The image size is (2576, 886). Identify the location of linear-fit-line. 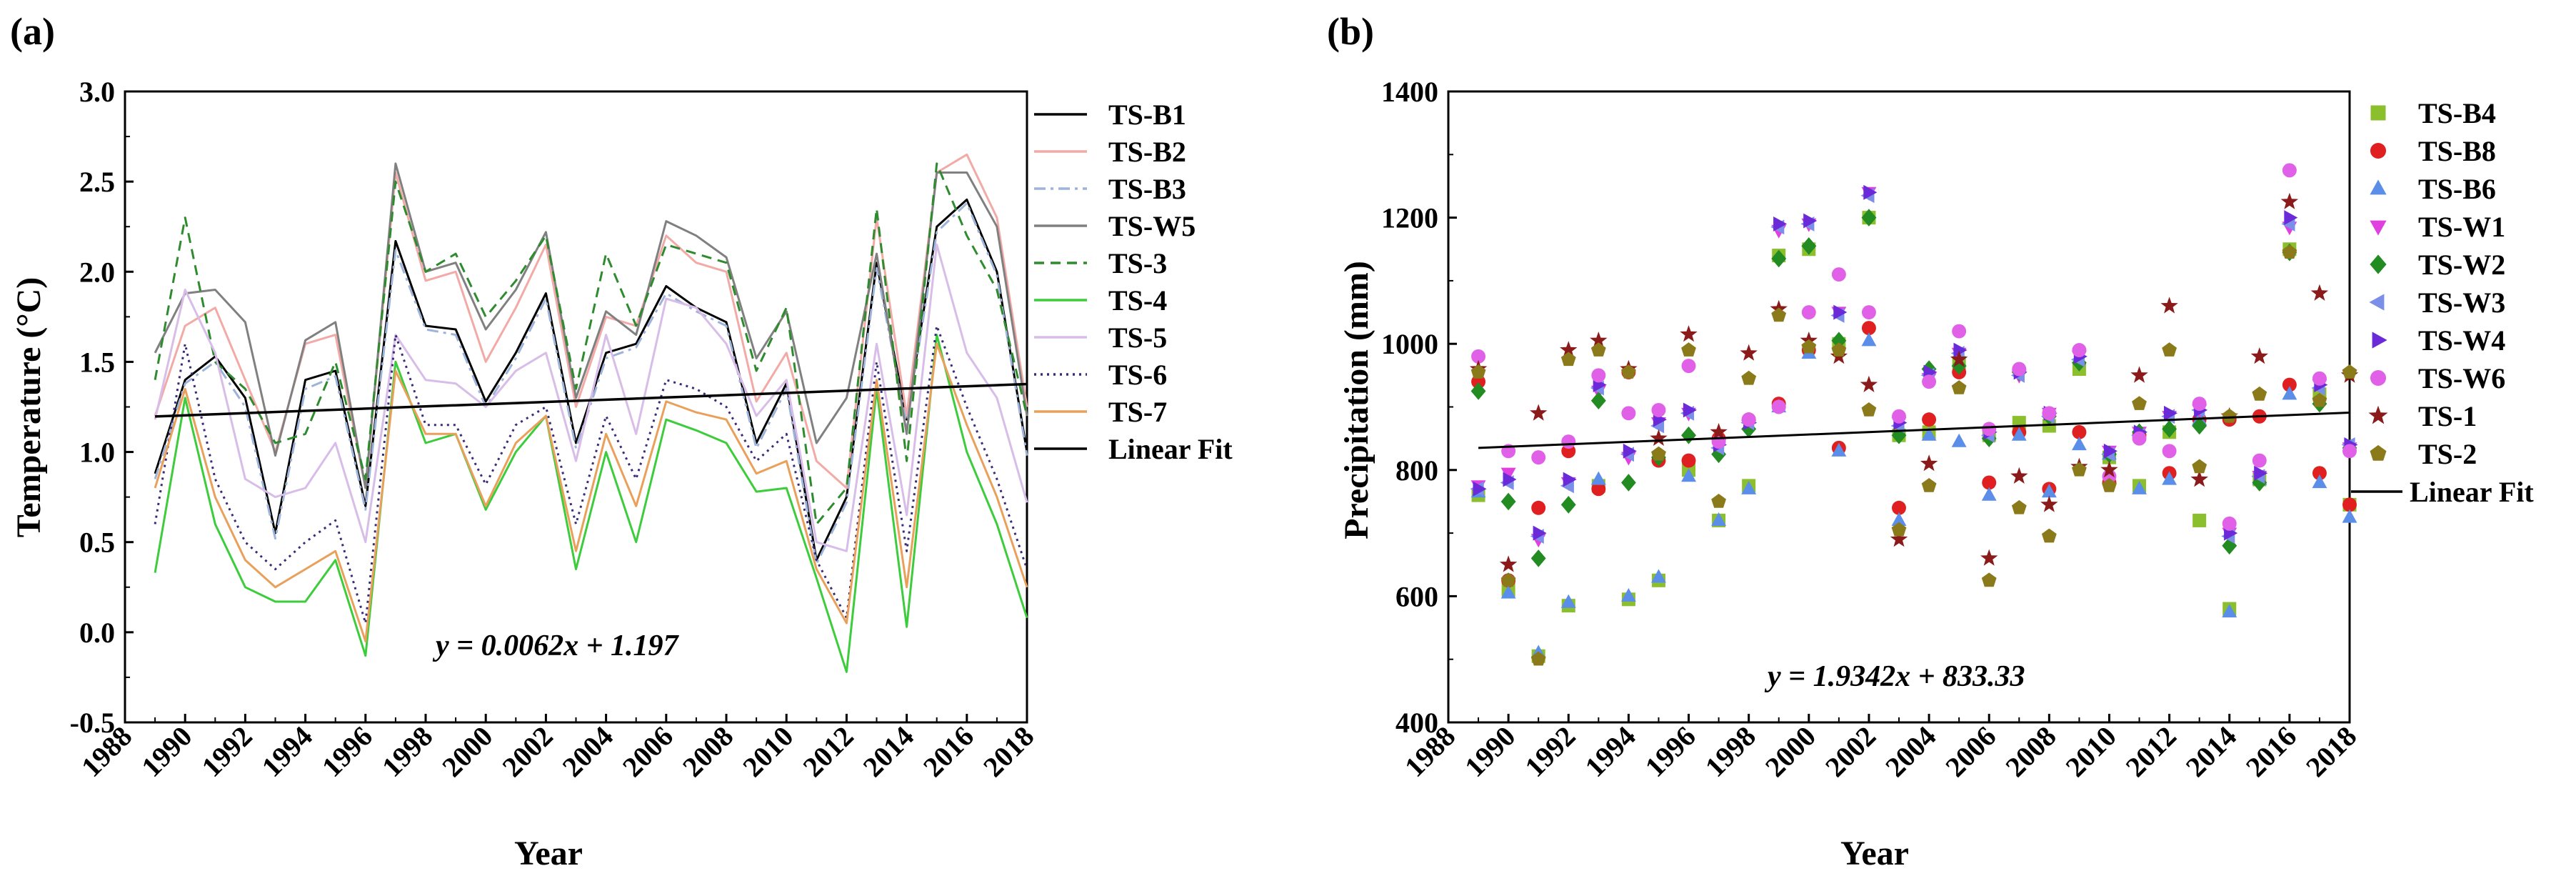
(1914, 430).